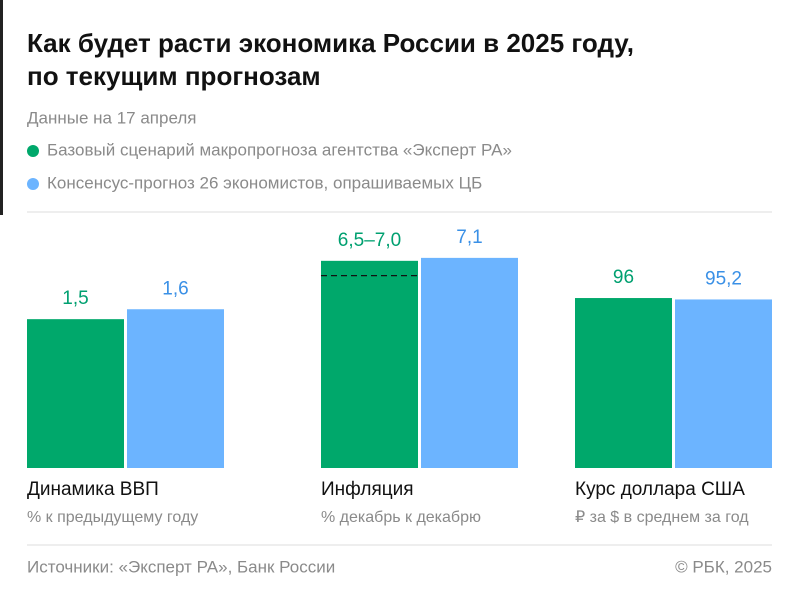 This screenshot has height=600, width=798. Describe the element at coordinates (1, 107) in the screenshot. I see `edge-bar` at that location.